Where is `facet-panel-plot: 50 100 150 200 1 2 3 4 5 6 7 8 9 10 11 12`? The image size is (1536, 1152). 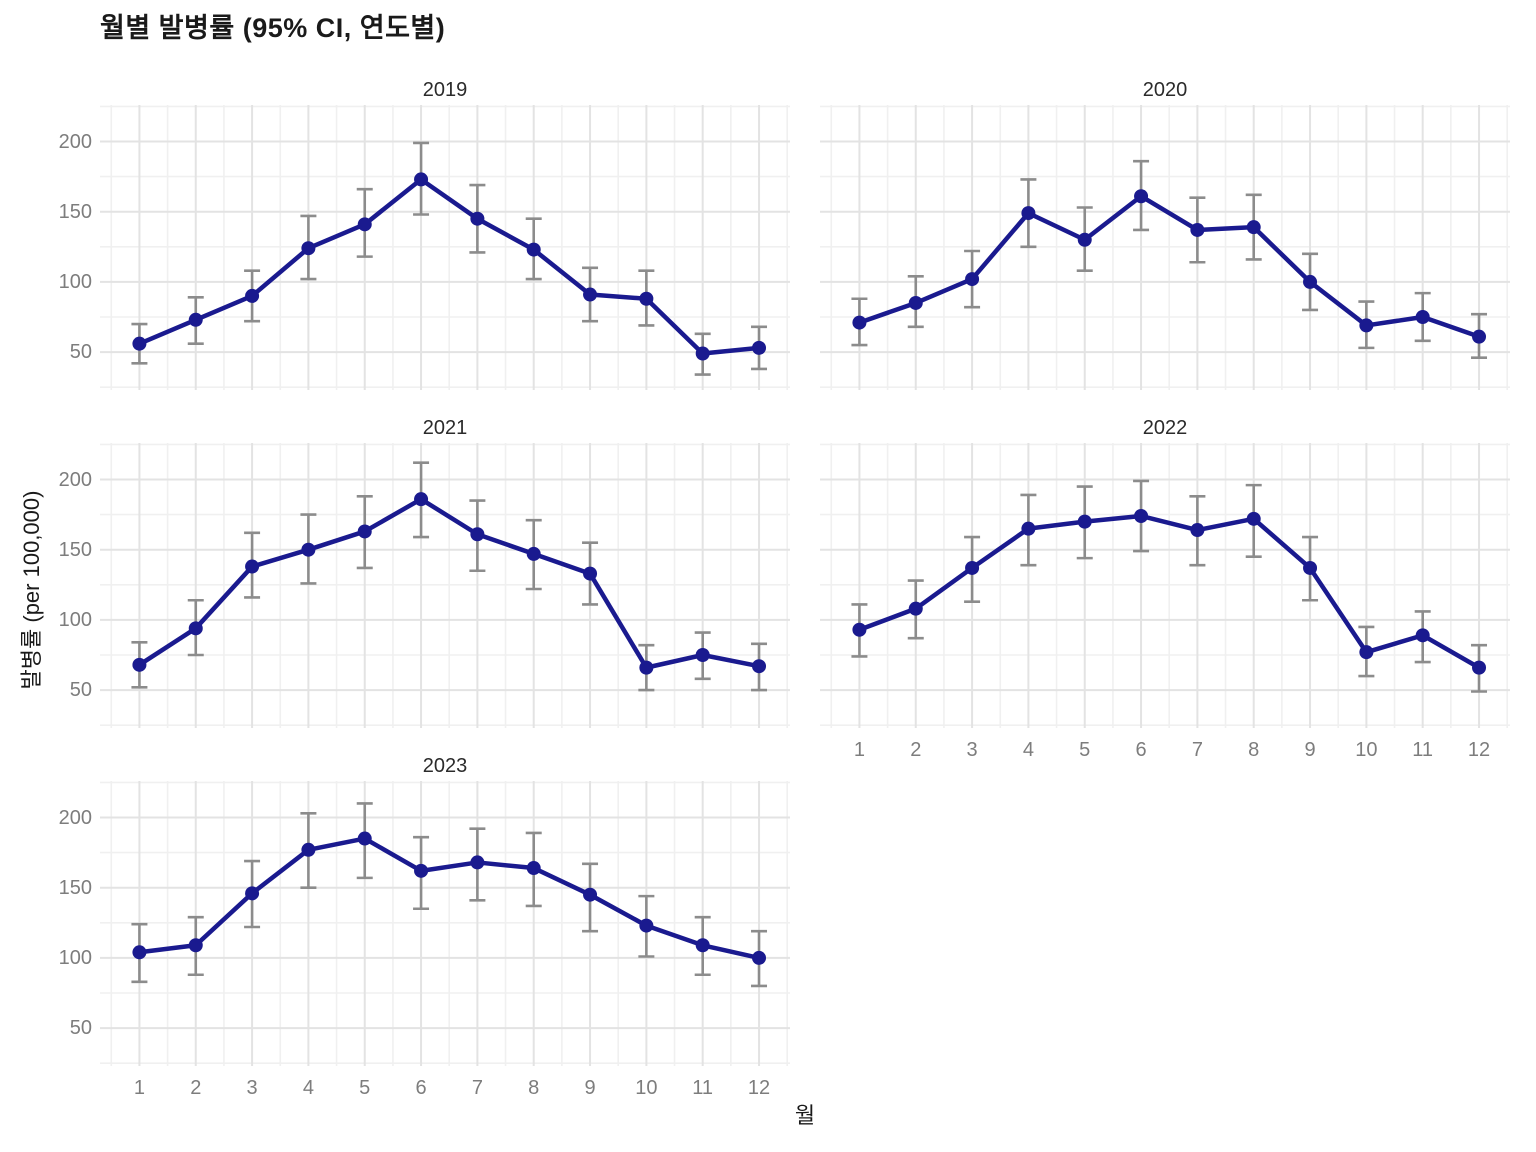 facet-panel-plot: 50 100 150 200 1 2 3 4 5 6 7 8 9 10 11 12 is located at coordinates (424, 940).